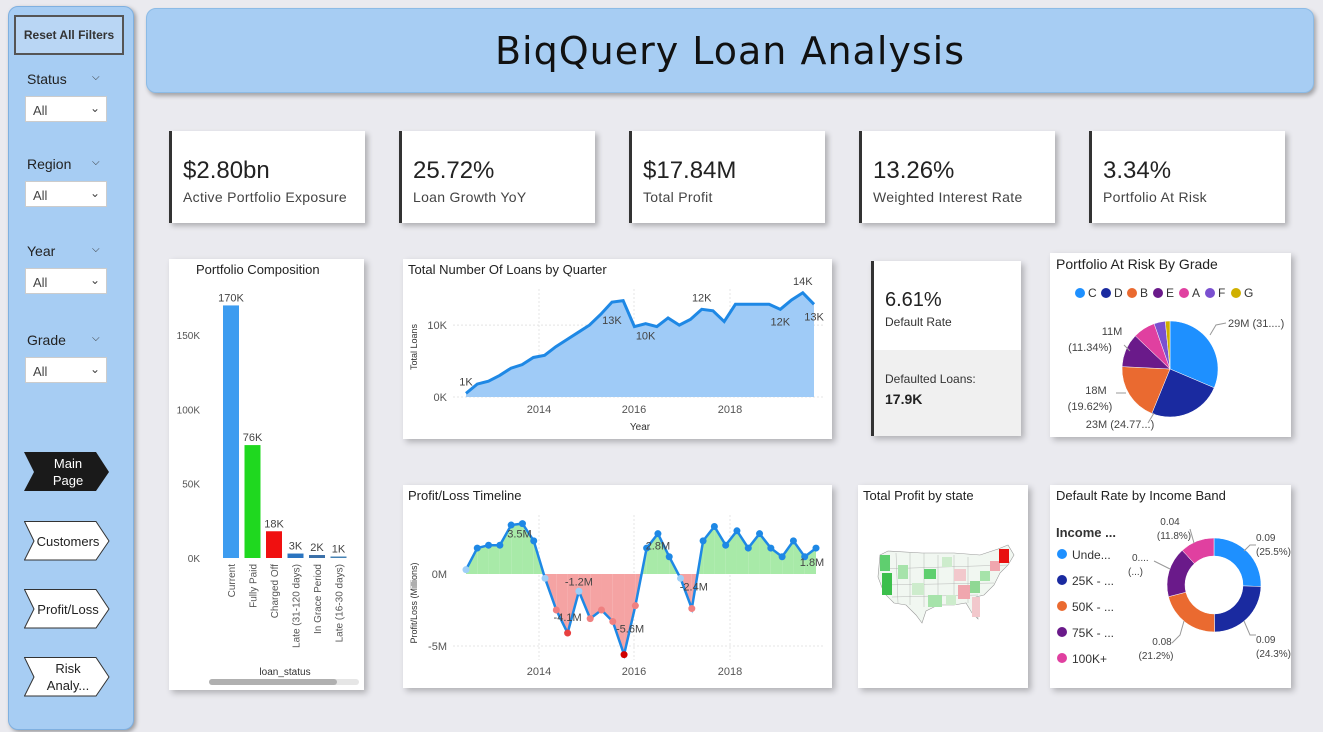 The width and height of the screenshot is (1323, 732). Describe the element at coordinates (1120, 425) in the screenshot. I see `data-label: 23M (24.77...)` at that location.